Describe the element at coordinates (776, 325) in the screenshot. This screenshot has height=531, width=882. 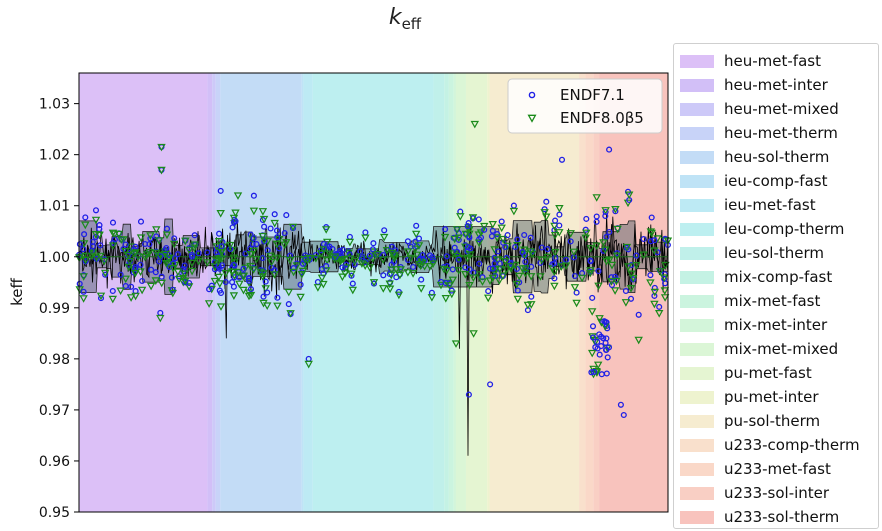
I see `legend-label: mix-met-inter` at that location.